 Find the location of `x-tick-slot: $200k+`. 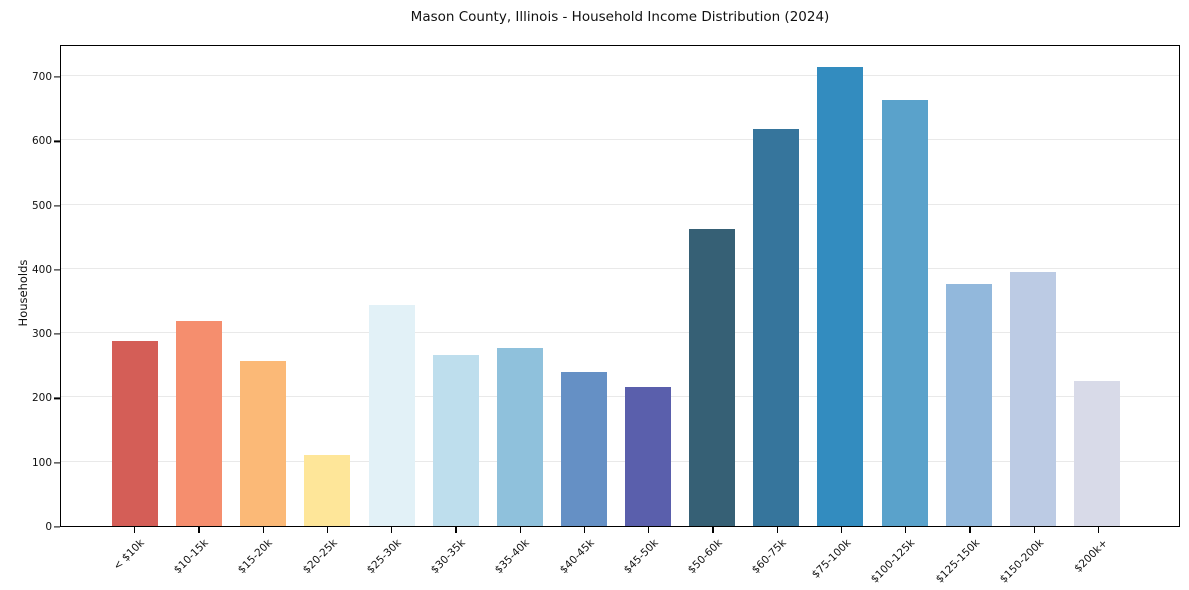

x-tick-slot: $200k+ is located at coordinates (1098, 557).